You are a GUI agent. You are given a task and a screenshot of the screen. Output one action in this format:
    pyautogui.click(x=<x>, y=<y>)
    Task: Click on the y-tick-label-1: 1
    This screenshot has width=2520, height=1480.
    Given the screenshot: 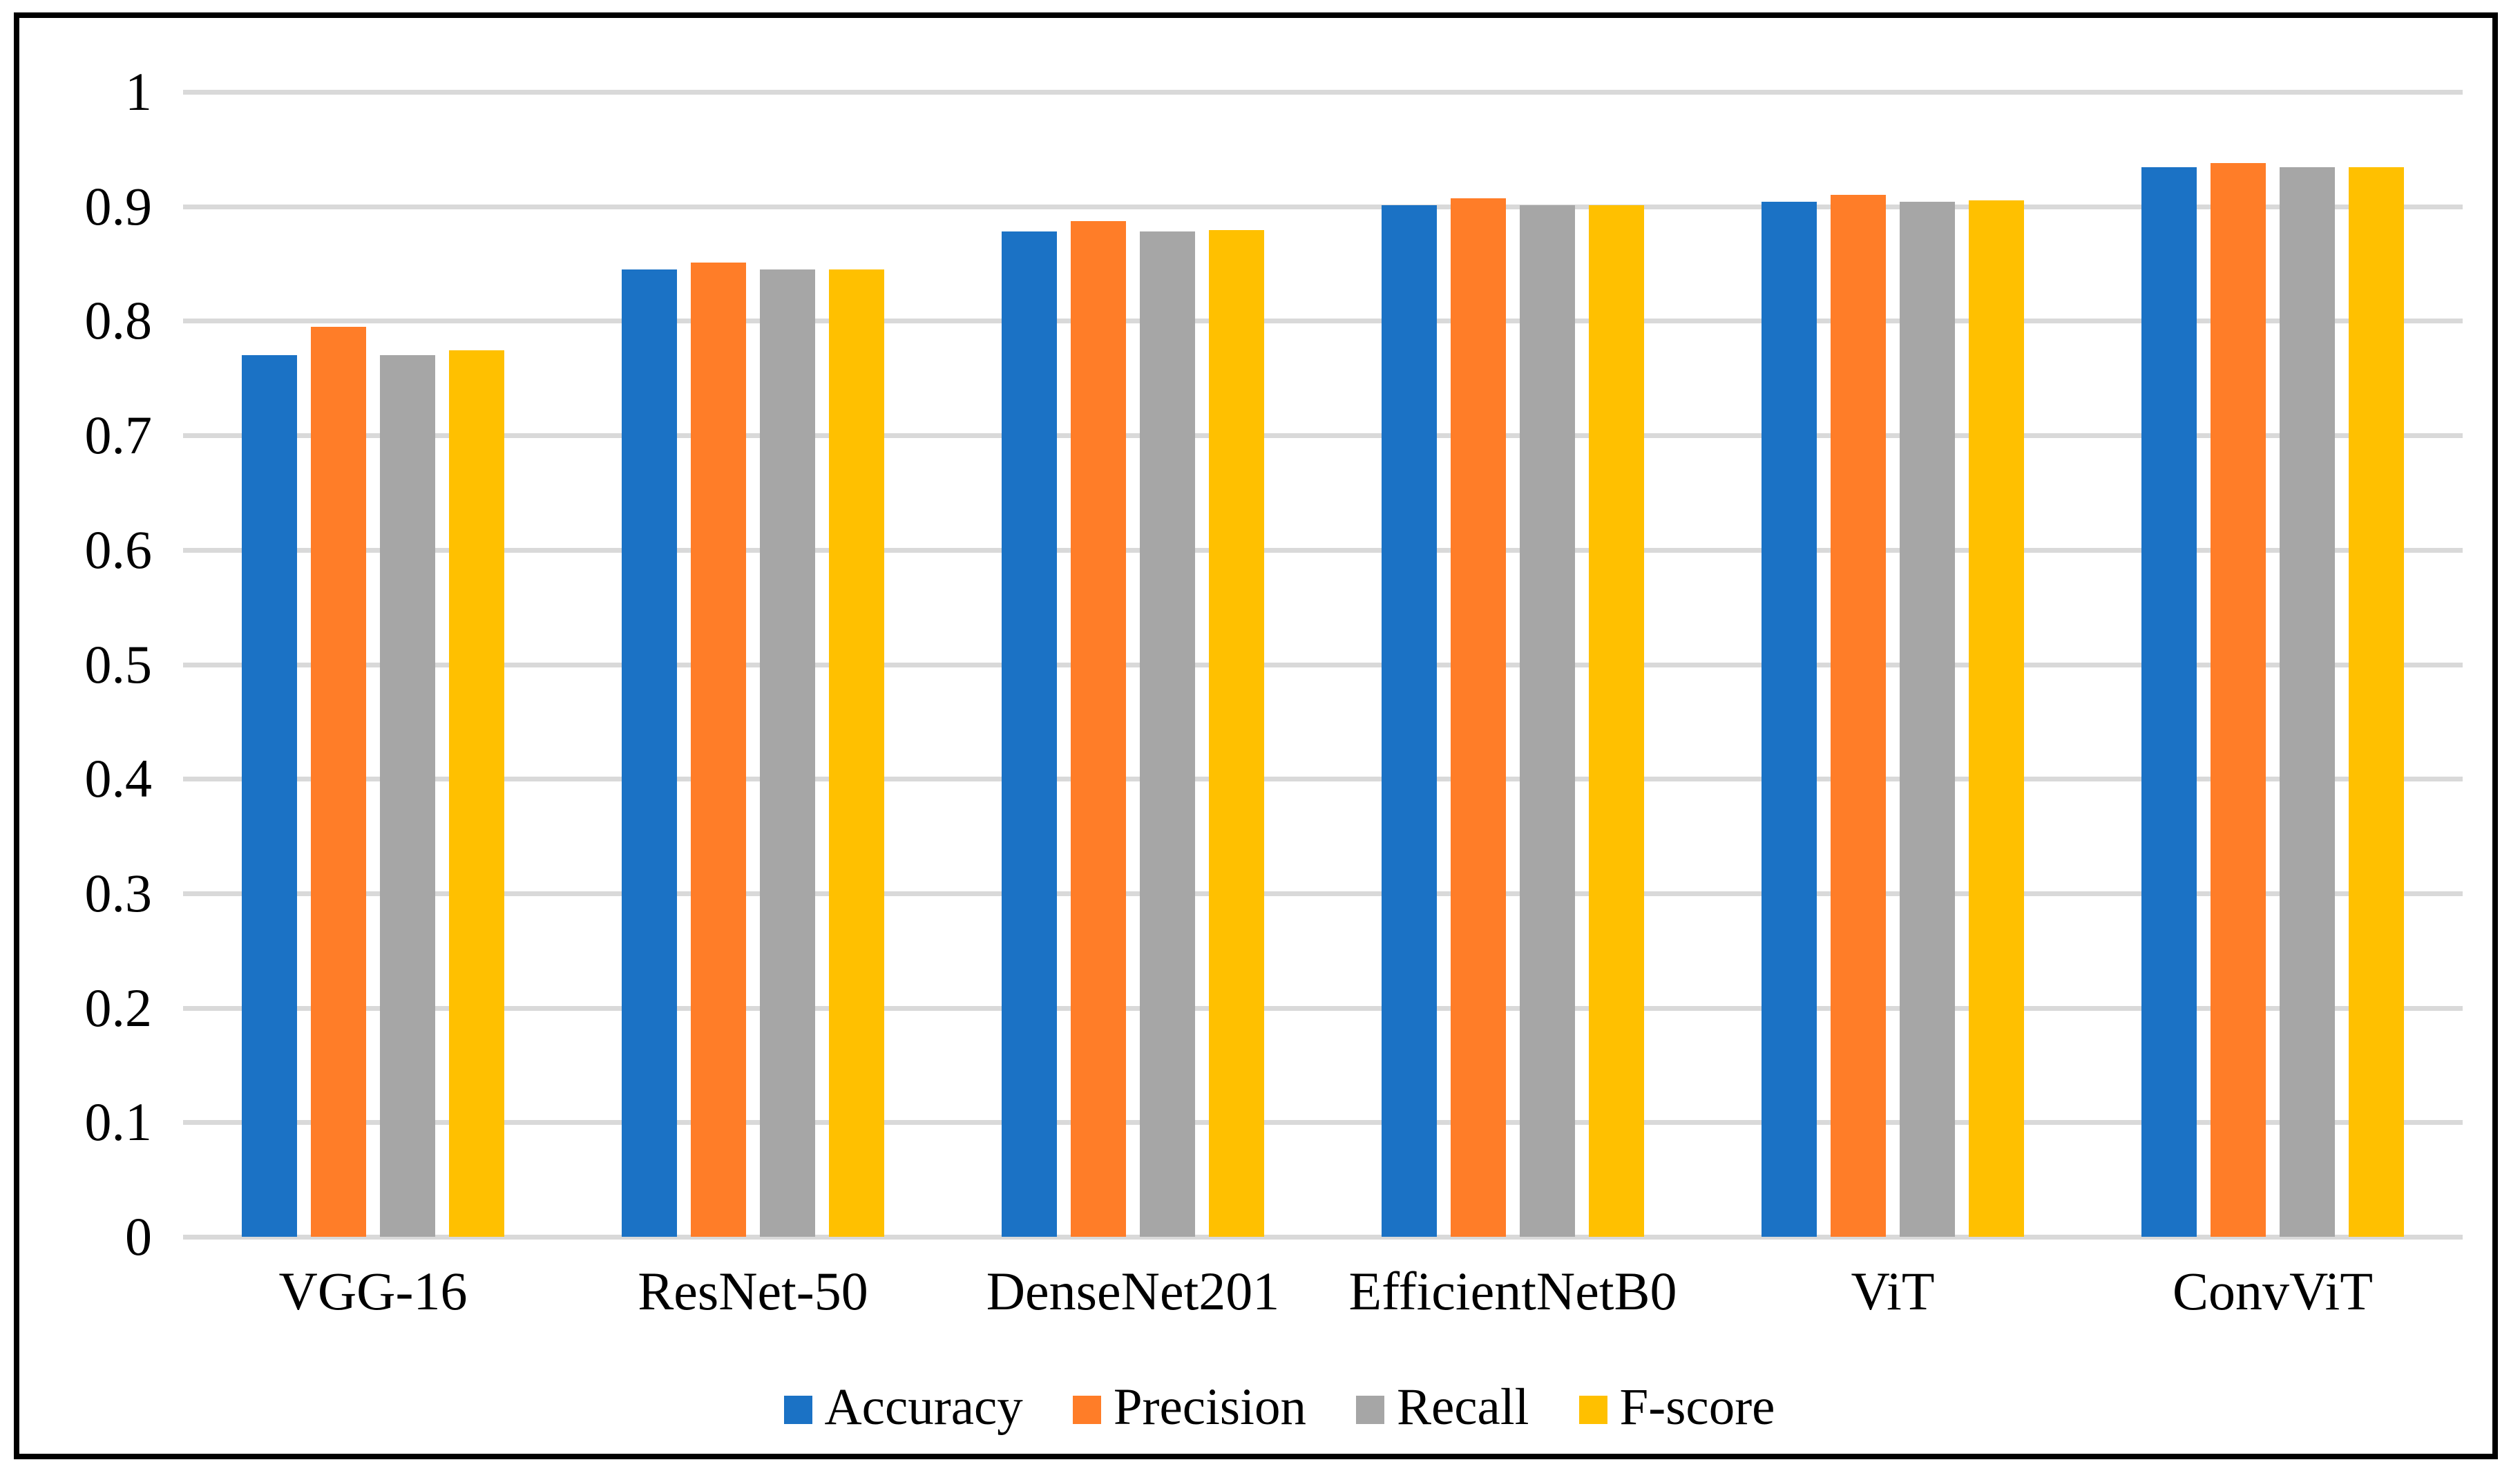 What is the action you would take?
    pyautogui.click(x=138, y=91)
    